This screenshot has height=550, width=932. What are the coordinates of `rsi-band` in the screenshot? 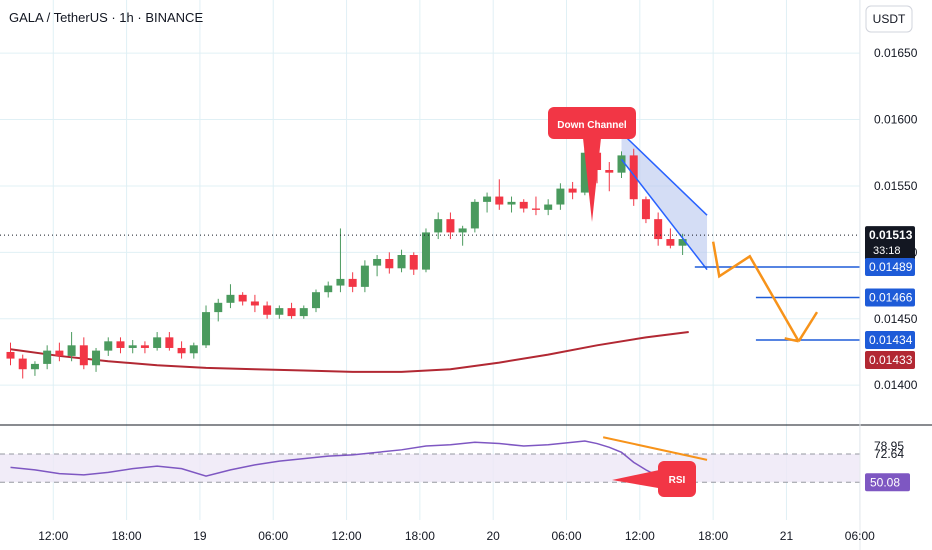 It's located at (430, 468).